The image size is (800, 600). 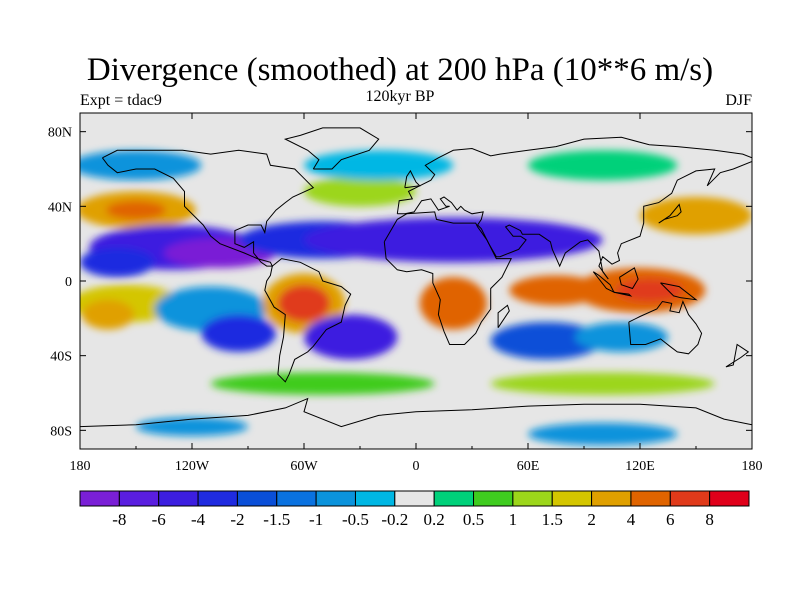 What do you see at coordinates (198, 519) in the screenshot?
I see `colorbar-label: -4` at bounding box center [198, 519].